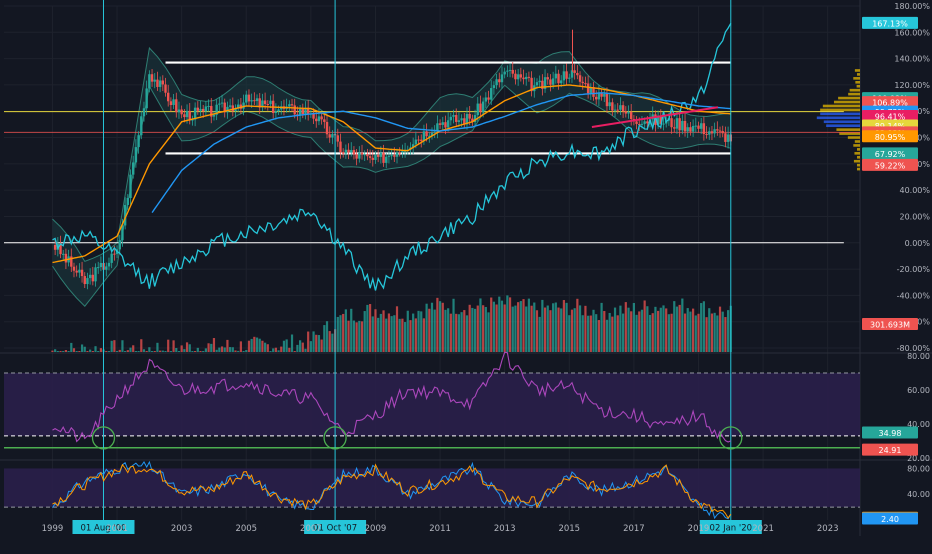 This screenshot has width=932, height=554. Describe the element at coordinates (912, 59) in the screenshot. I see `price-axis-tick: 140.00%` at that location.